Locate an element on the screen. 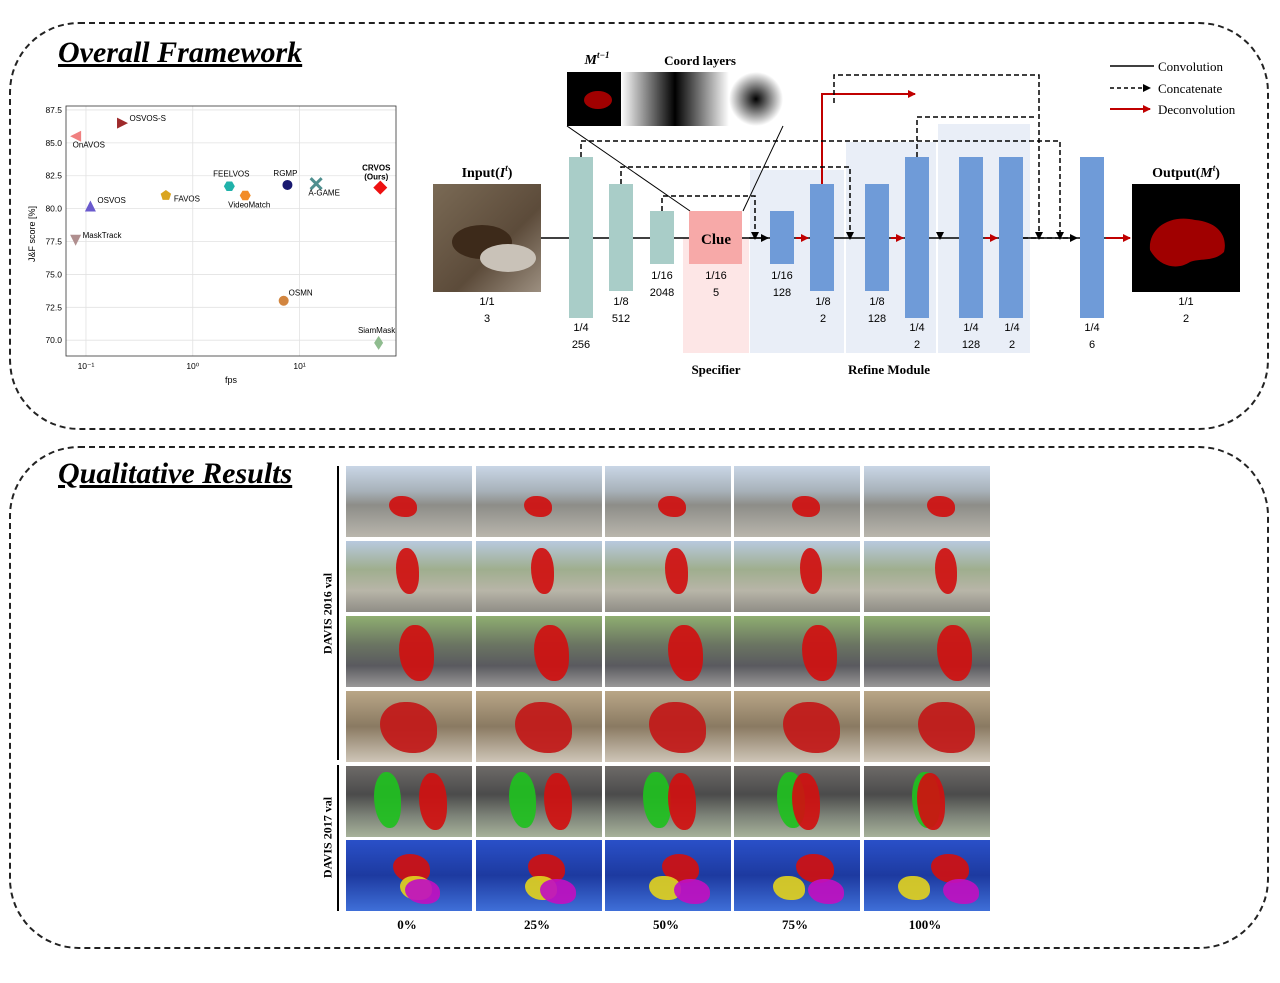 The width and height of the screenshot is (1280, 983). block-channel-label: 256 is located at coordinates (581, 345).